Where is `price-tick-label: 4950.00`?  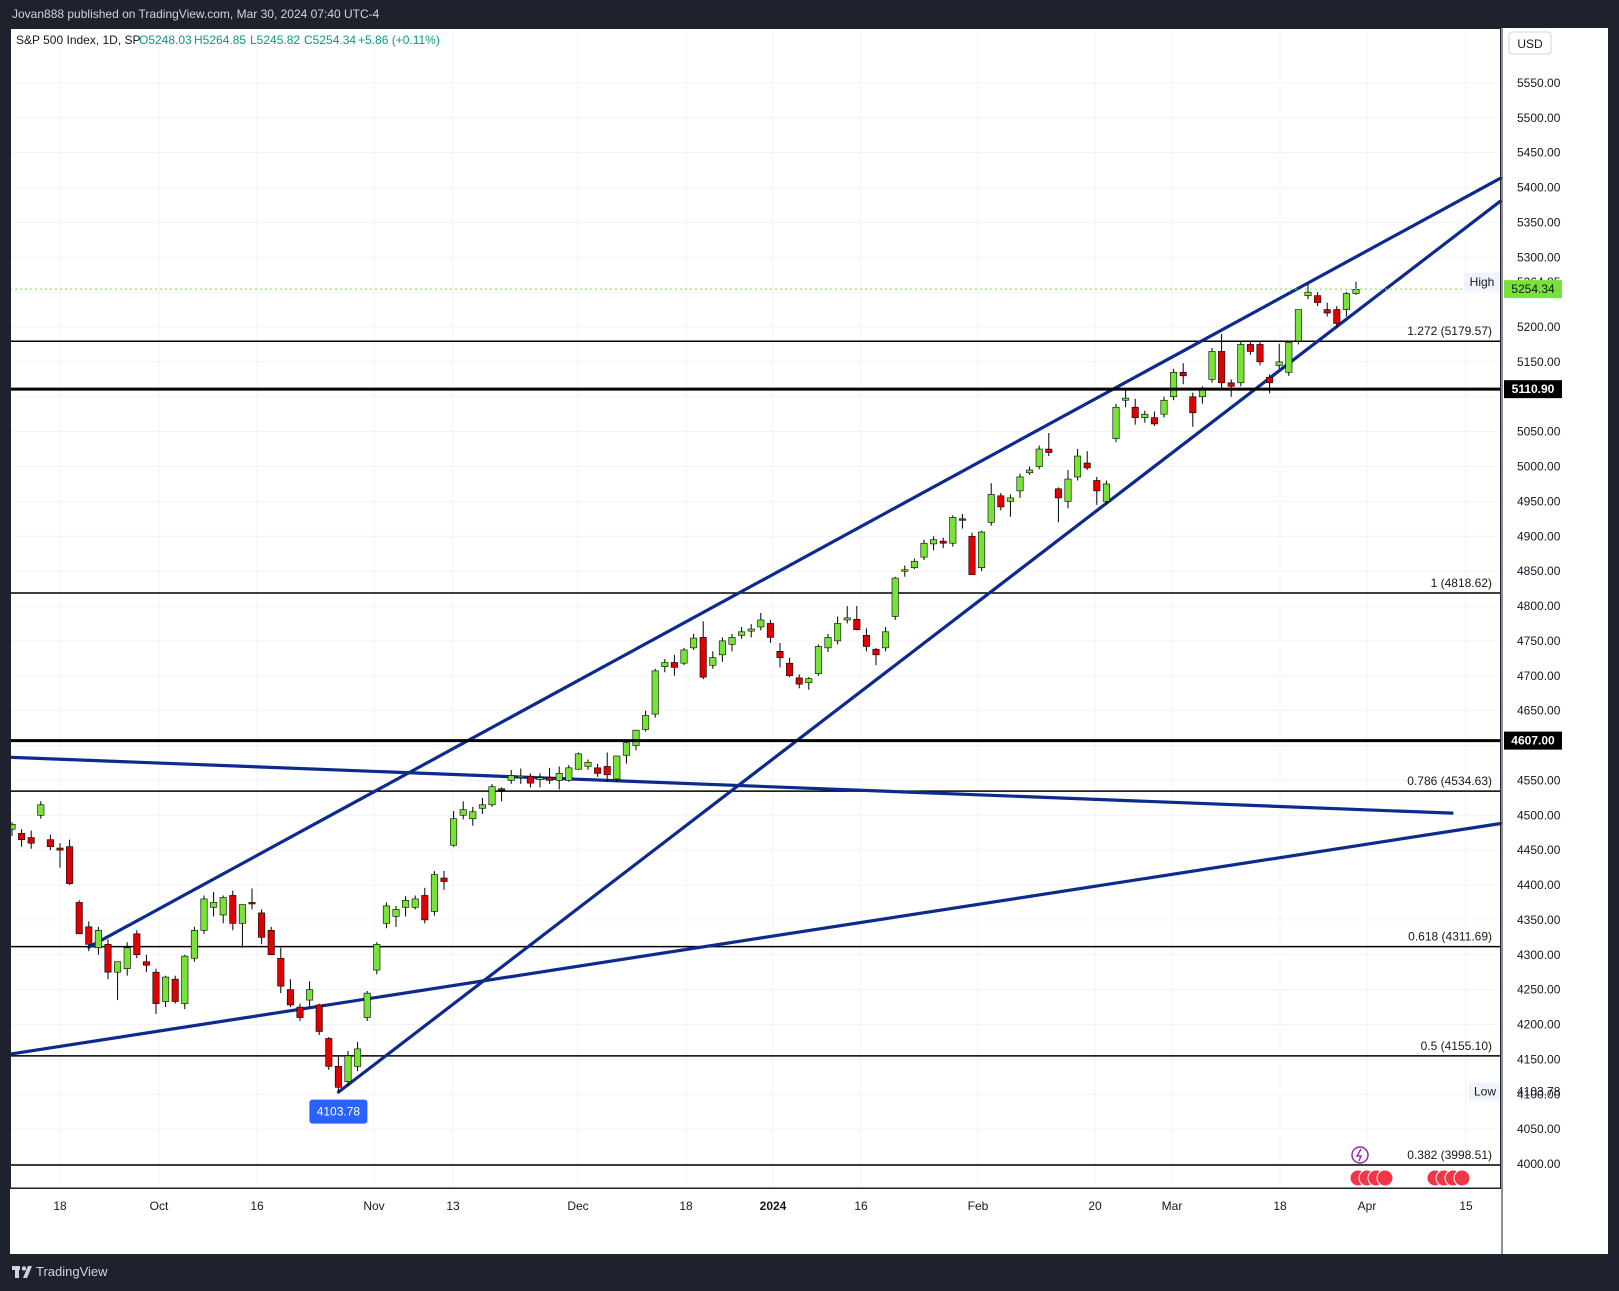 price-tick-label: 4950.00 is located at coordinates (1539, 501).